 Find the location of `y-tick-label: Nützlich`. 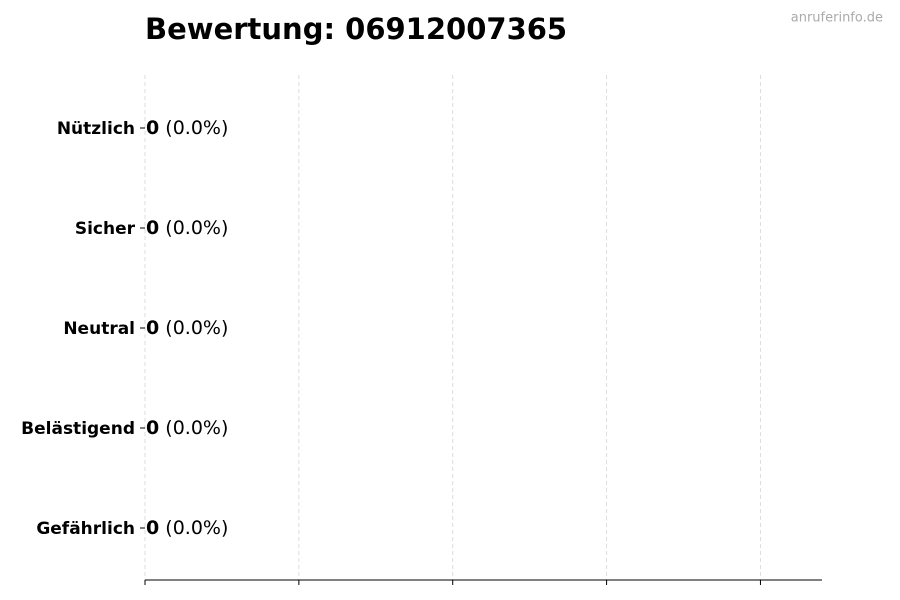

y-tick-label: Nützlich is located at coordinates (96, 129).